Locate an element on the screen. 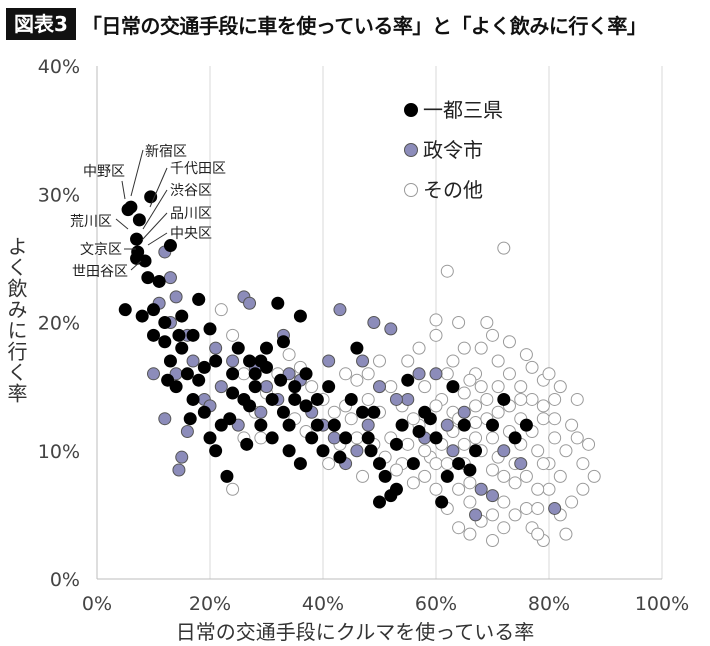 The width and height of the screenshot is (710, 646). x-tick-label: 20% is located at coordinates (210, 604).